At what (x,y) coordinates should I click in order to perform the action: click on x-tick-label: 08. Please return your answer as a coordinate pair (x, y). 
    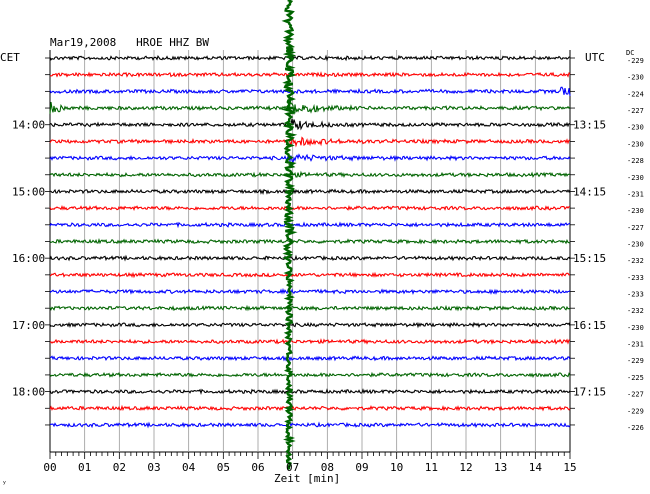
    Looking at the image, I should click on (327, 467).